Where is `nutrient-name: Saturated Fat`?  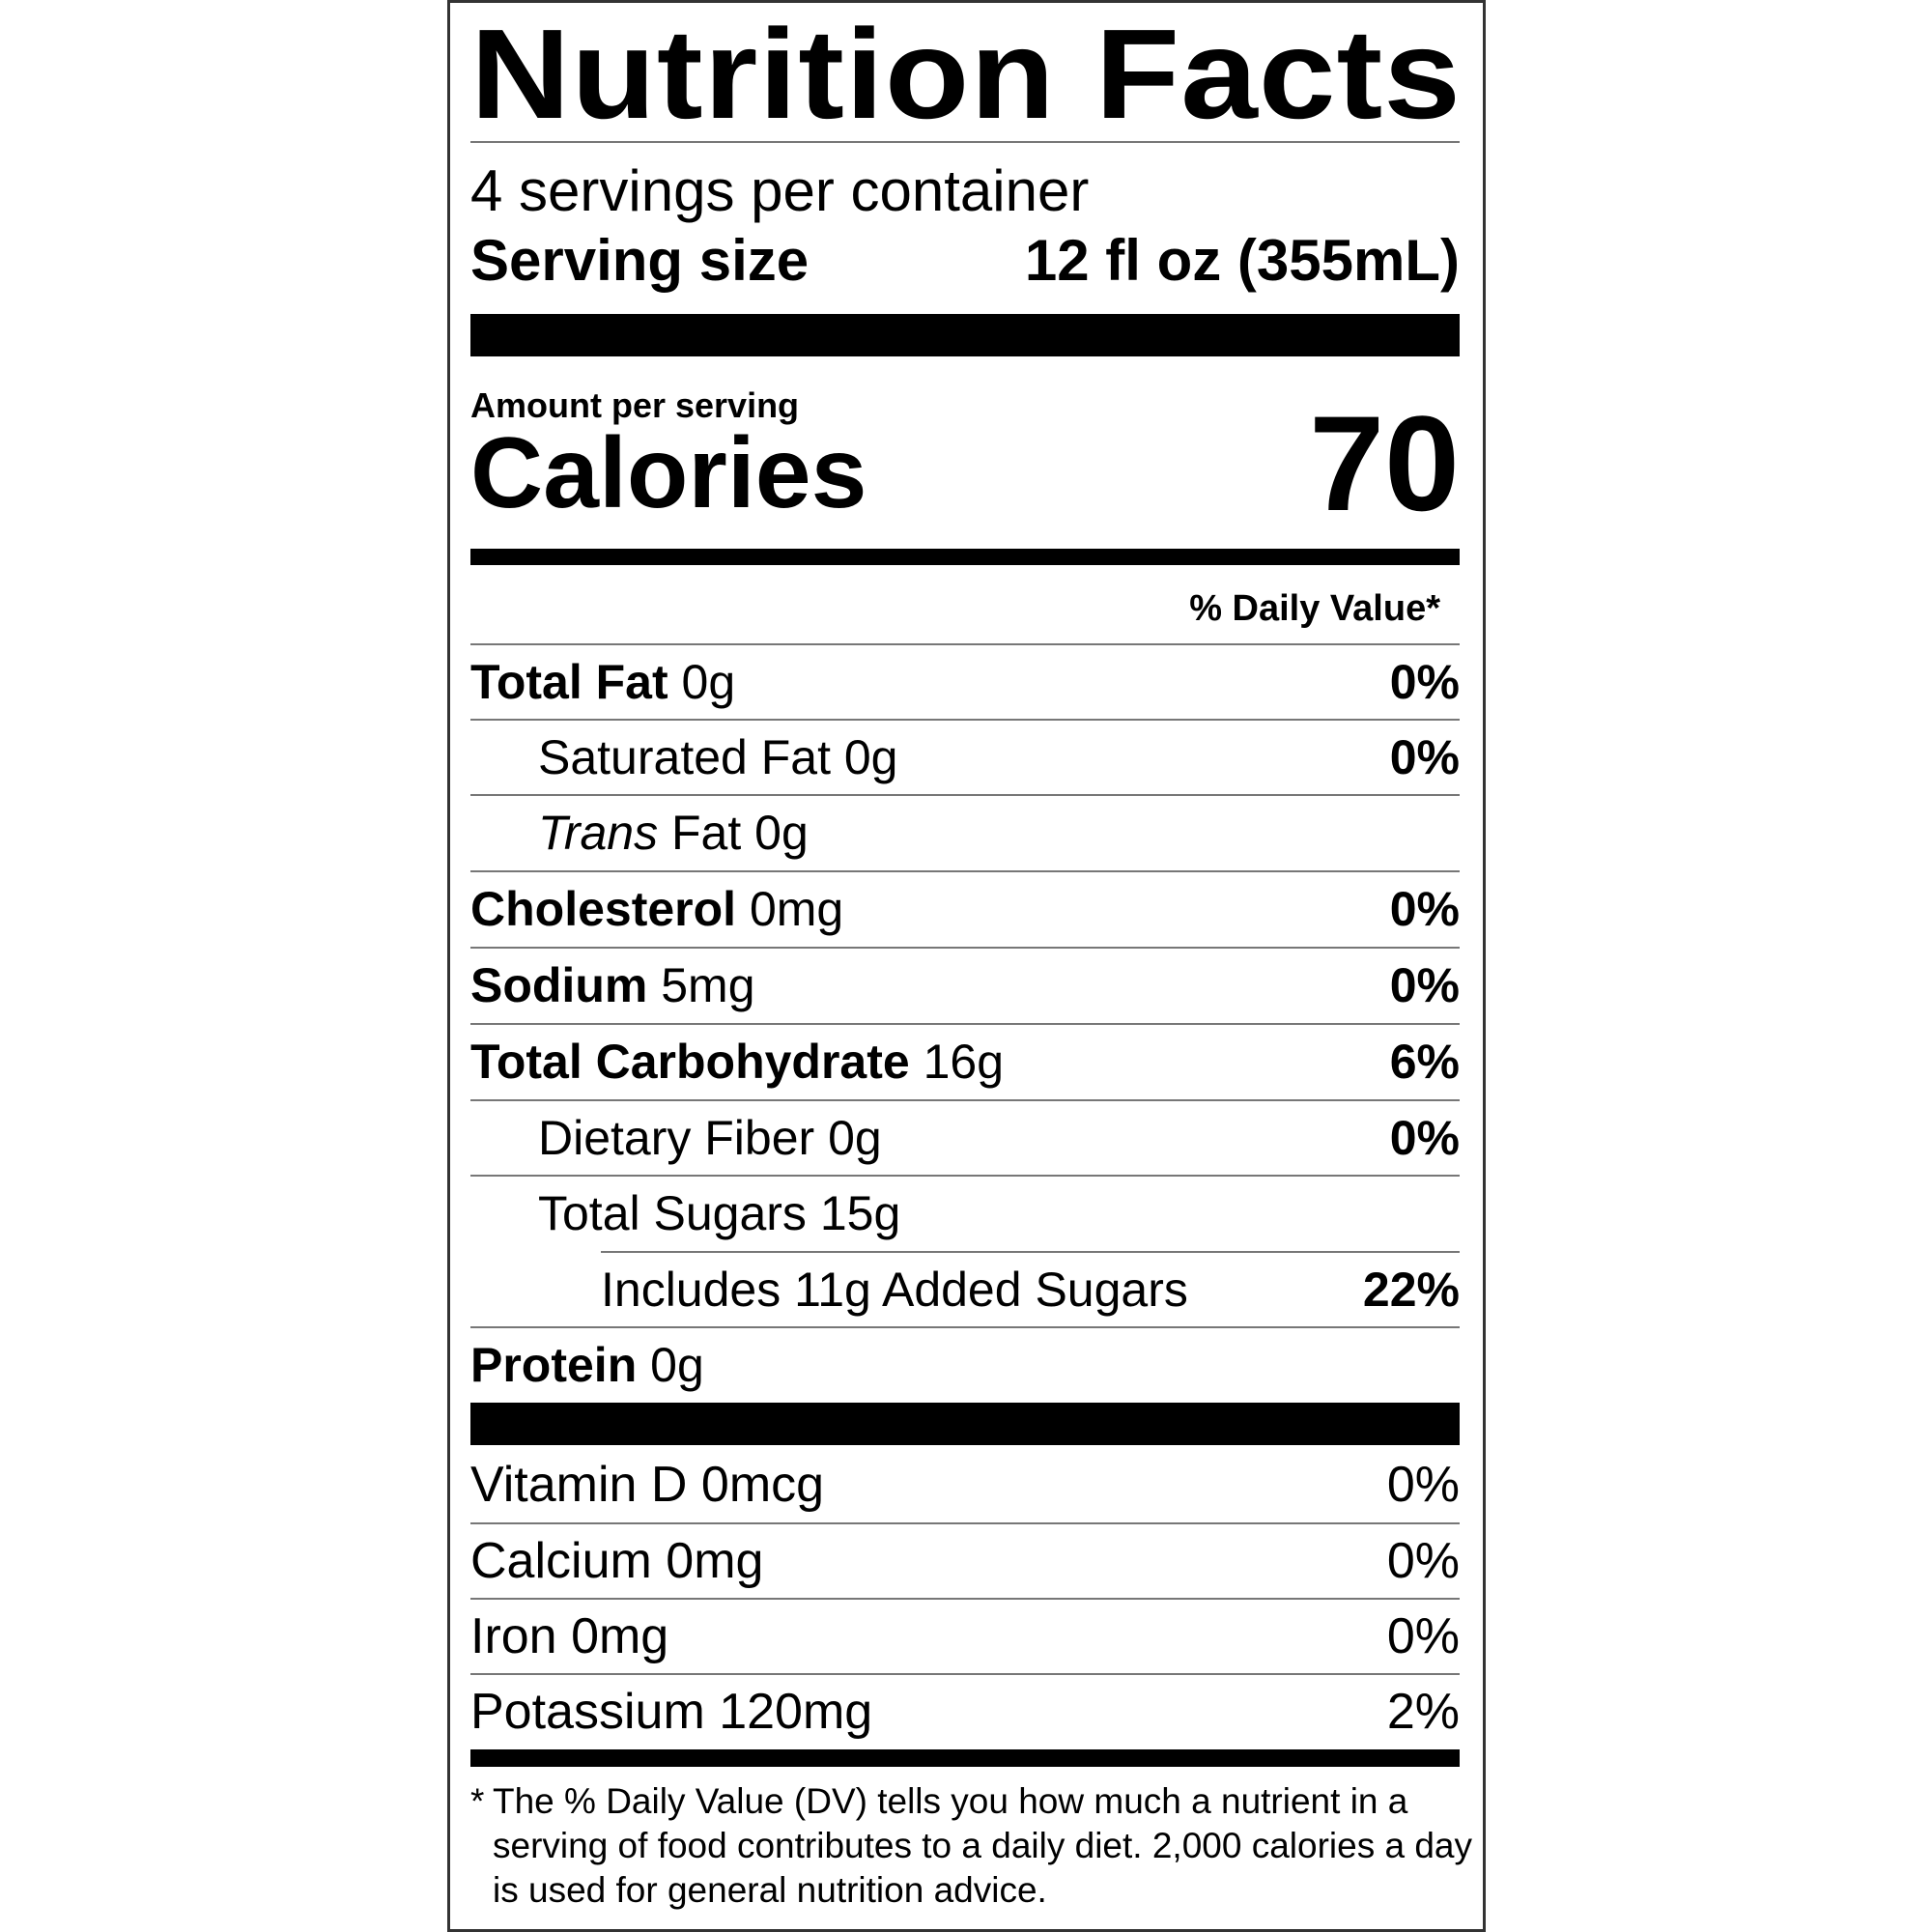
nutrient-name: Saturated Fat is located at coordinates (684, 757).